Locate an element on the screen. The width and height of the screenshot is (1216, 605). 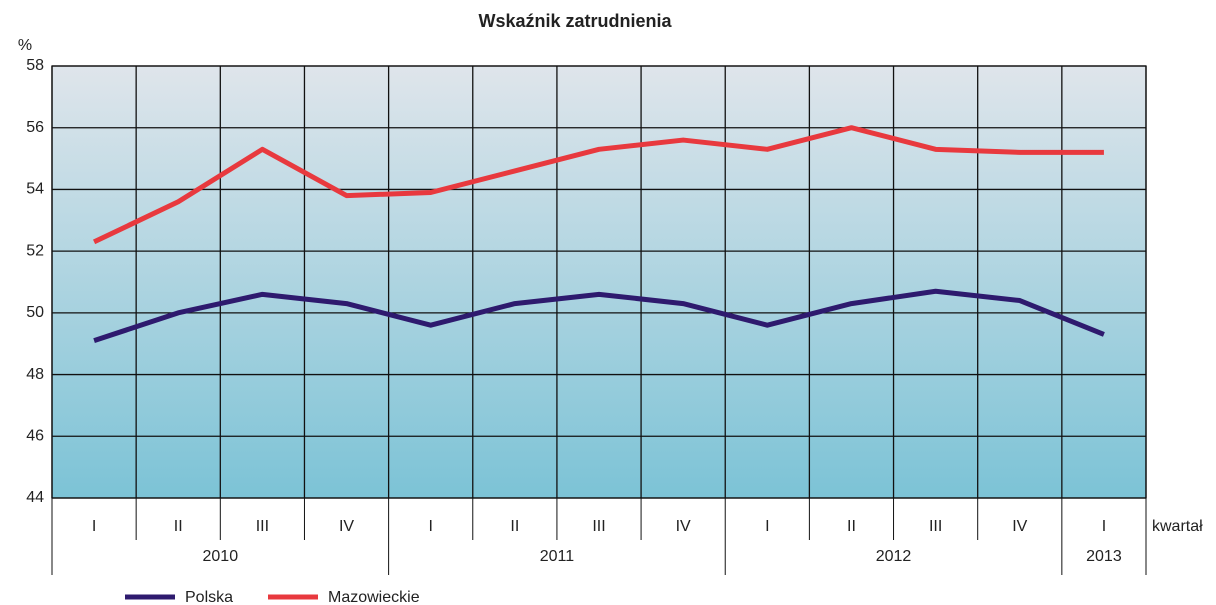
chart-title: Wskaźnik zatrudnienia is located at coordinates (575, 21).